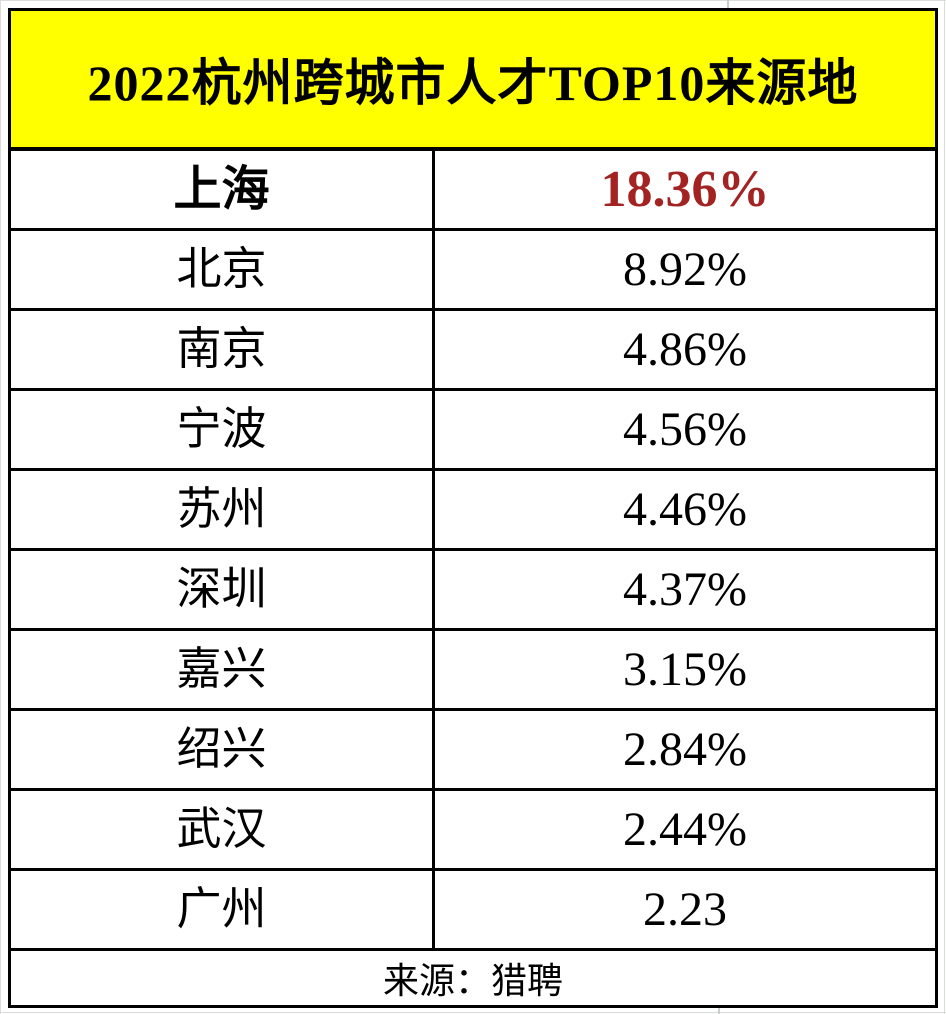 The height and width of the screenshot is (1014, 946). I want to click on city-label: 宁波, so click(221, 429).